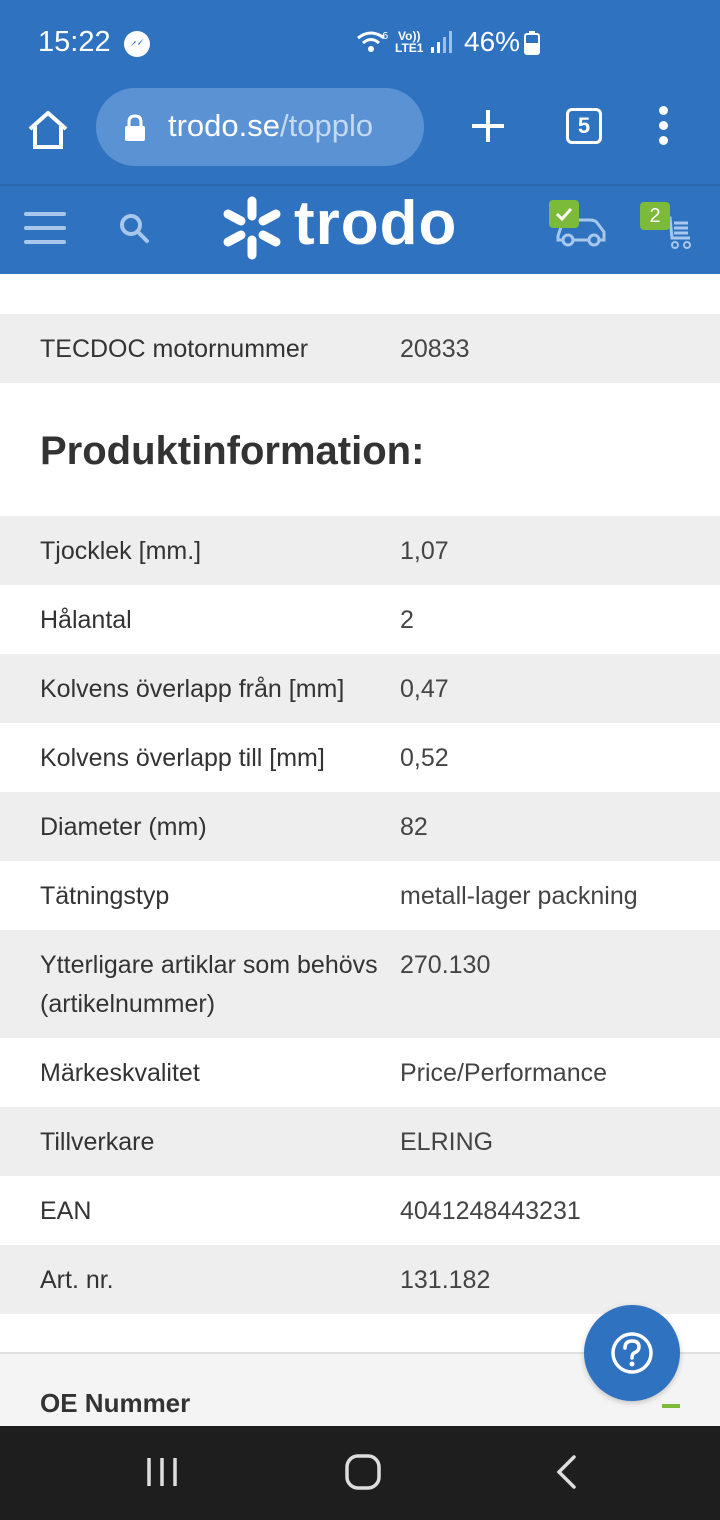 This screenshot has height=1520, width=720. Describe the element at coordinates (192, 689) in the screenshot. I see `spec-label: Kolvens överlapp från [mm]` at that location.